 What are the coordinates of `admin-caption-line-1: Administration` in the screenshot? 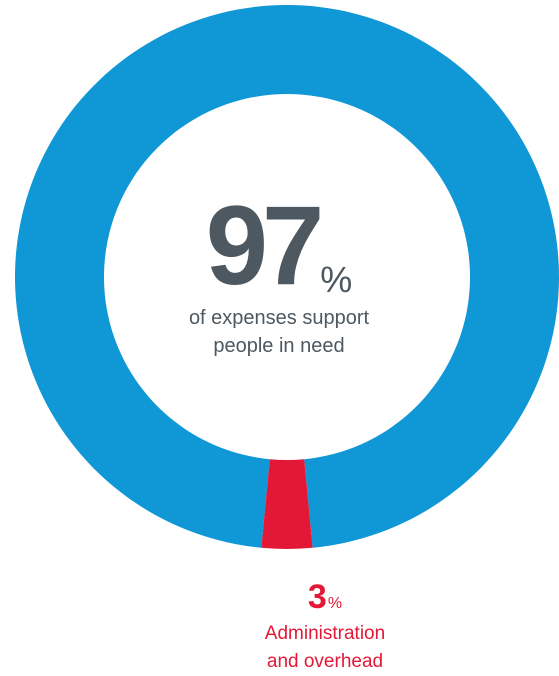 It's located at (325, 633).